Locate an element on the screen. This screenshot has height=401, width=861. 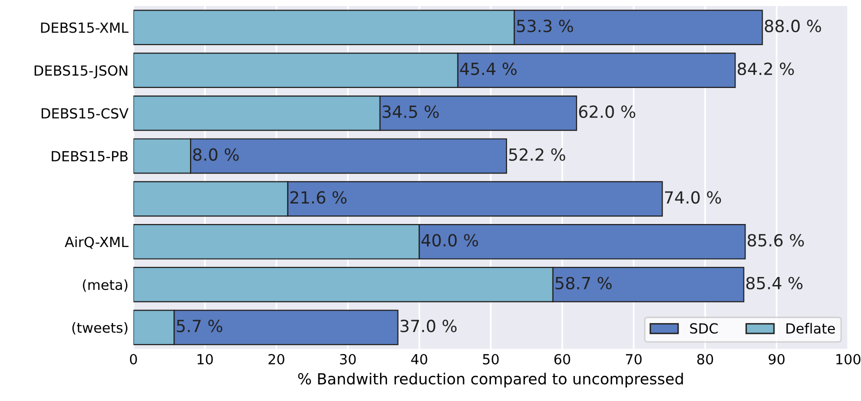
legend-label: SDC is located at coordinates (704, 328).